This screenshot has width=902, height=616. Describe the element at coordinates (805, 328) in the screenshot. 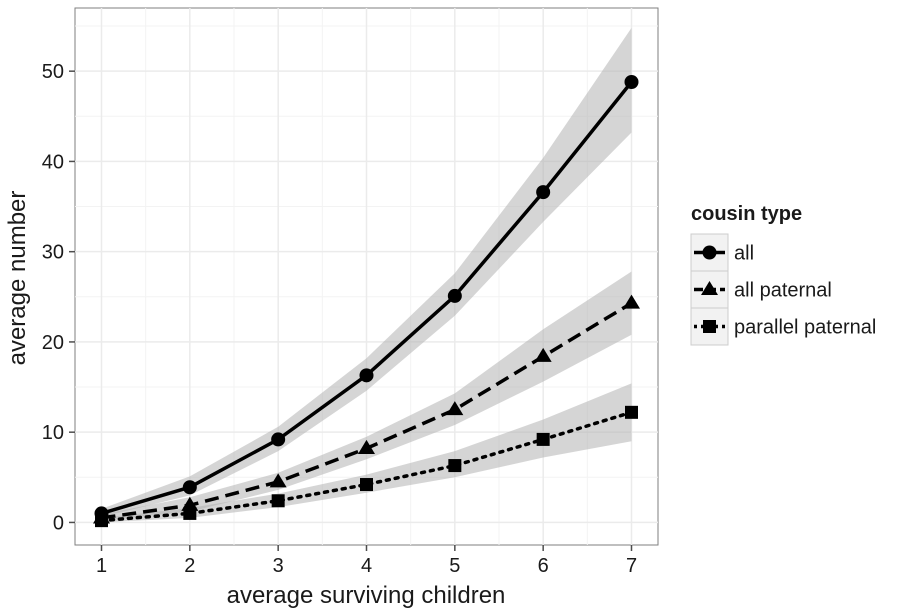

I see `legend-label: parallel paternal` at that location.